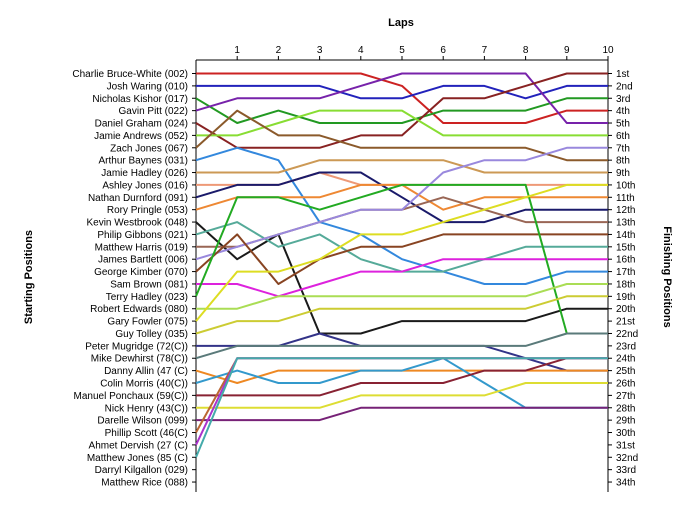 The image size is (700, 510). What do you see at coordinates (623, 161) in the screenshot?
I see `finishing-position-label: 8th` at bounding box center [623, 161].